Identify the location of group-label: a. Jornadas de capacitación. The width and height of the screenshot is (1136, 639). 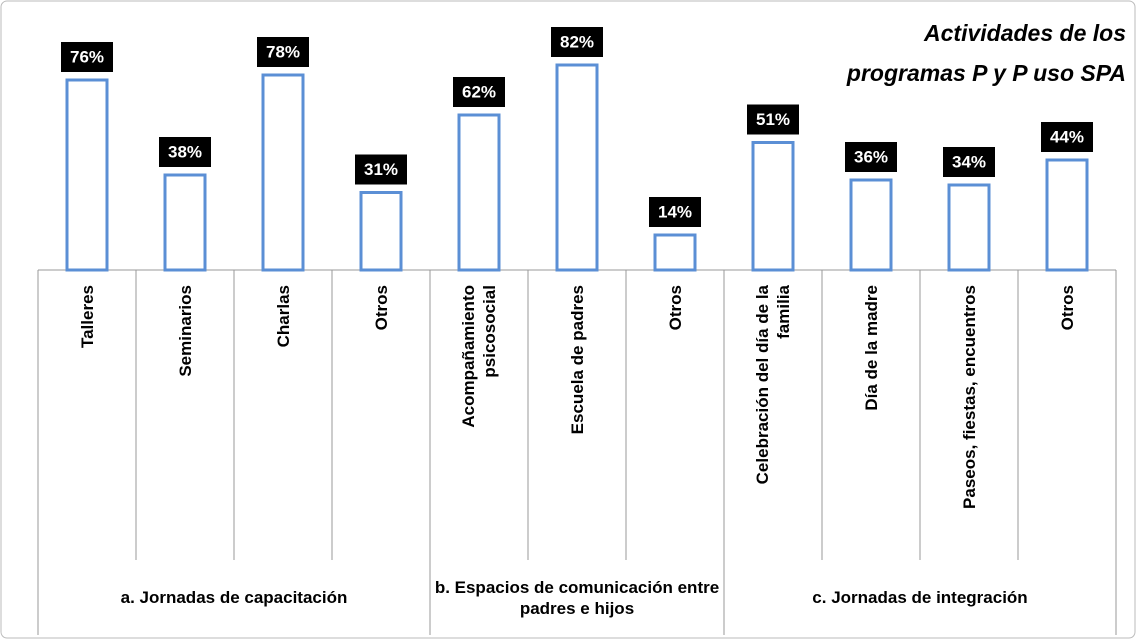
(234, 597).